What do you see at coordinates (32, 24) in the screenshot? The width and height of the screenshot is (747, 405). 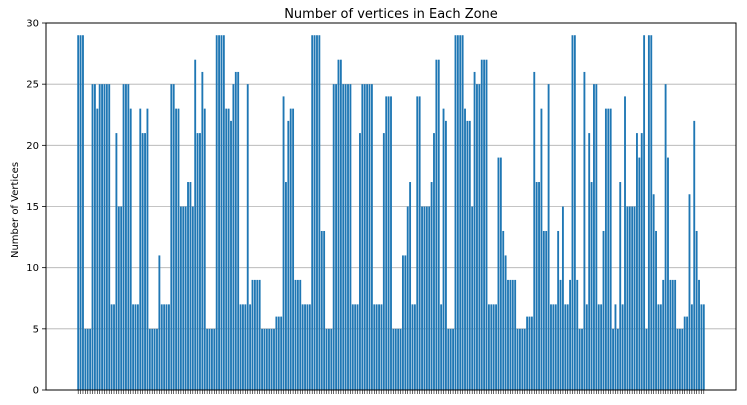 I see `y-tick-label: 30` at bounding box center [32, 24].